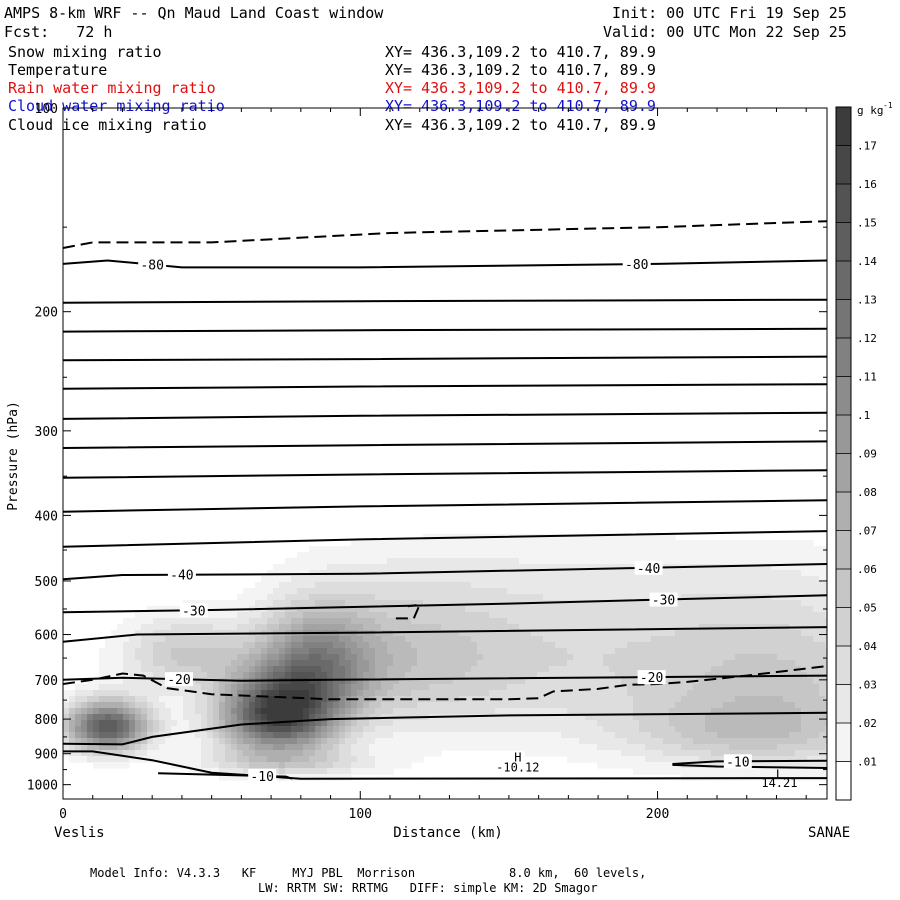 Image resolution: width=900 pixels, height=900 pixels. What do you see at coordinates (46, 636) in the screenshot?
I see `y-tick-label: 600` at bounding box center [46, 636].